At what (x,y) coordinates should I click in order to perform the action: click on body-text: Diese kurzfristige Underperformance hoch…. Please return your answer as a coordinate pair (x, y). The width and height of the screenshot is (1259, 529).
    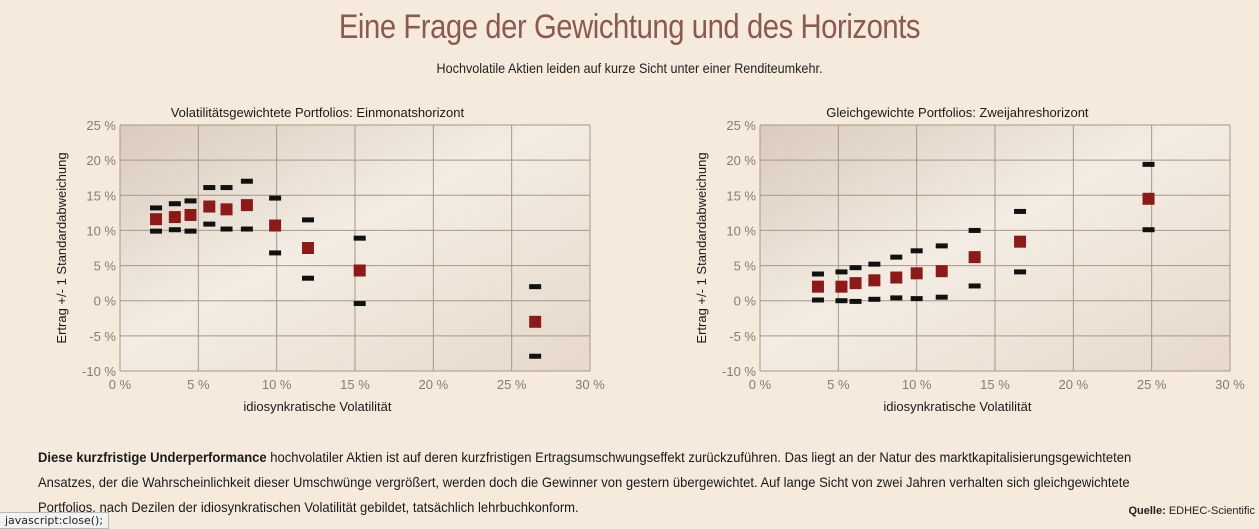
    Looking at the image, I should click on (603, 482).